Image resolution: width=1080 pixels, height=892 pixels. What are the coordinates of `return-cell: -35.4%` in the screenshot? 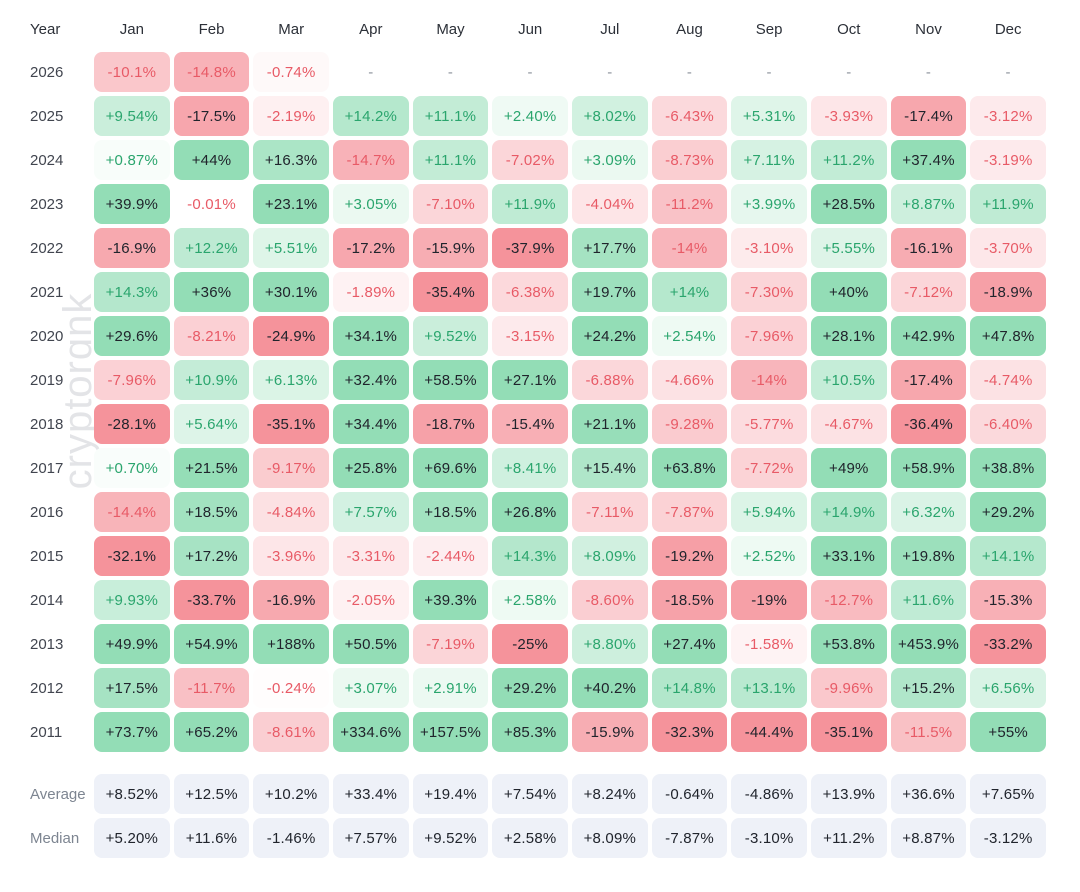 It's located at (451, 292).